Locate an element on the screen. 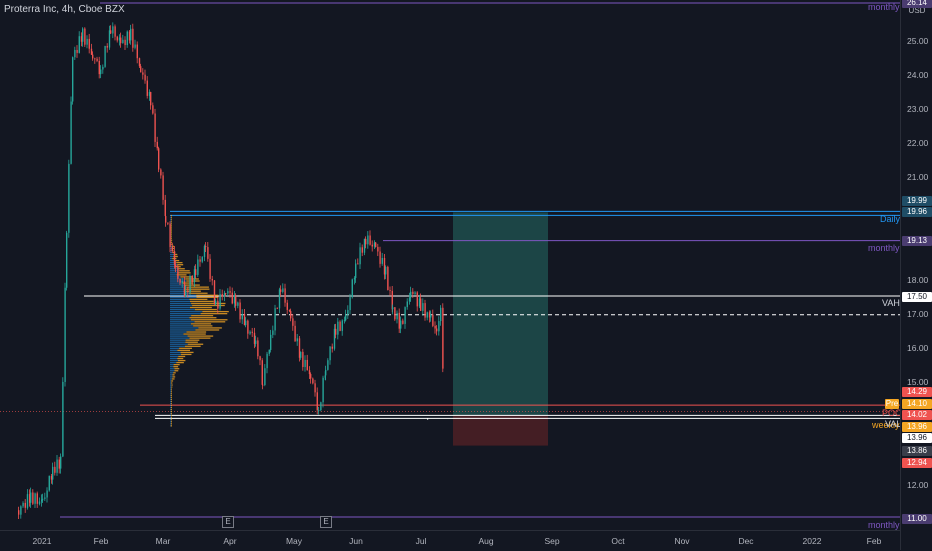 This screenshot has width=932, height=551. price-tag-daily-a: 19.99 is located at coordinates (917, 201).